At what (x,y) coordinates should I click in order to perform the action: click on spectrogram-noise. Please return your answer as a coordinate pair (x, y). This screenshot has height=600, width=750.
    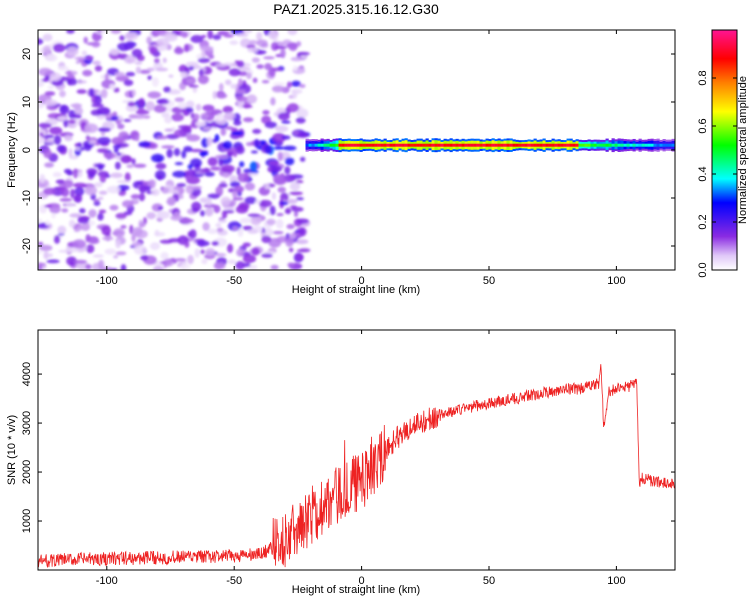
    Looking at the image, I should click on (174, 150).